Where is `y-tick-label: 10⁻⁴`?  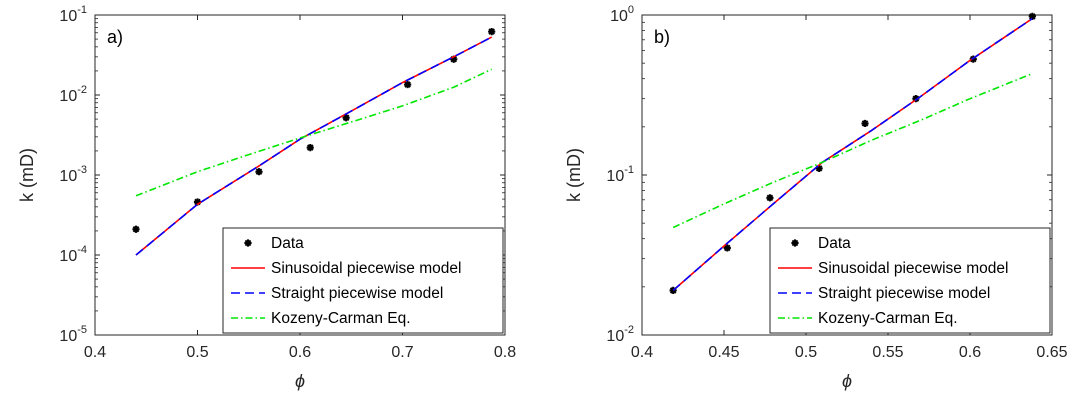
y-tick-label: 10⁻⁴ is located at coordinates (73, 254).